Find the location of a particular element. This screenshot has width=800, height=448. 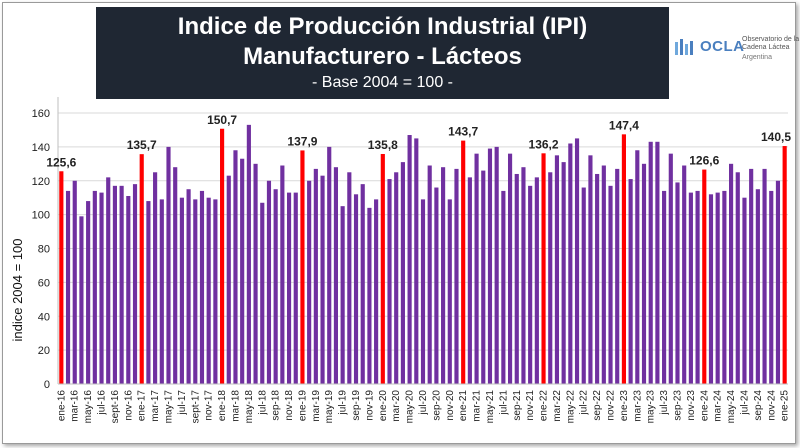

x-tick-label: ene-23 is located at coordinates (624, 406).